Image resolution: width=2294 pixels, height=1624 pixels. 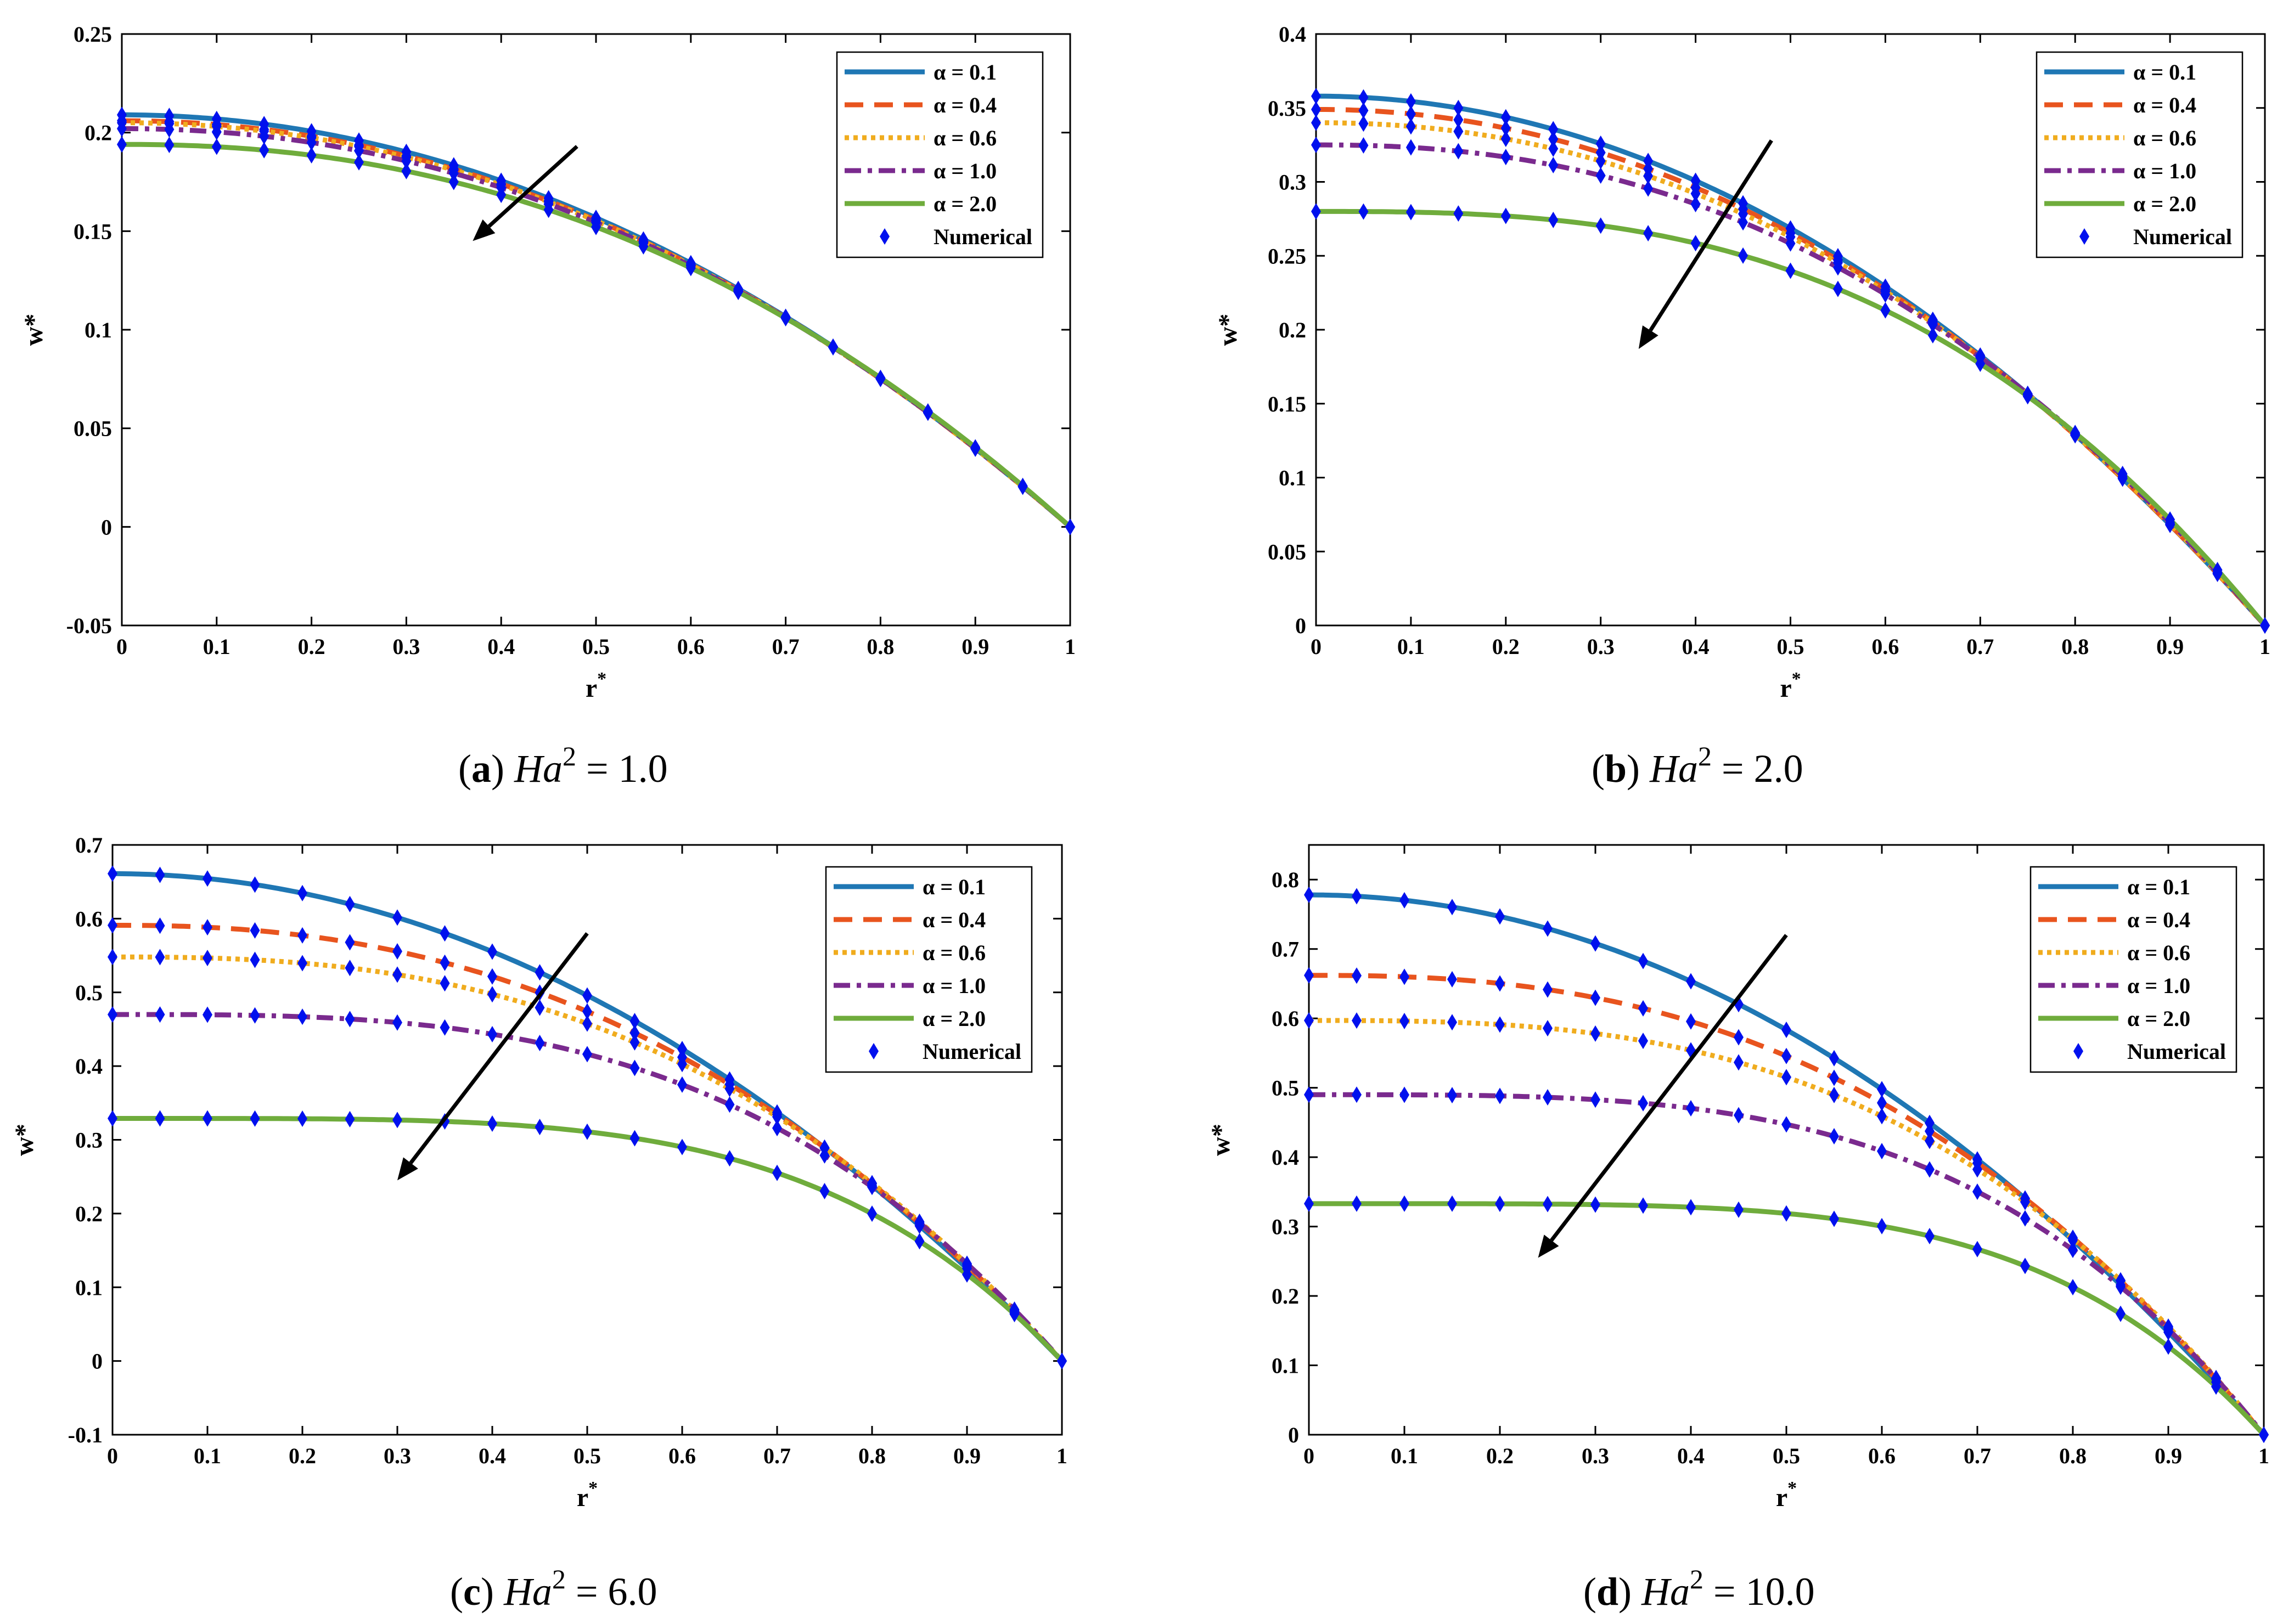 What do you see at coordinates (872, 1455) in the screenshot?
I see `x-tick-label: 0.8` at bounding box center [872, 1455].